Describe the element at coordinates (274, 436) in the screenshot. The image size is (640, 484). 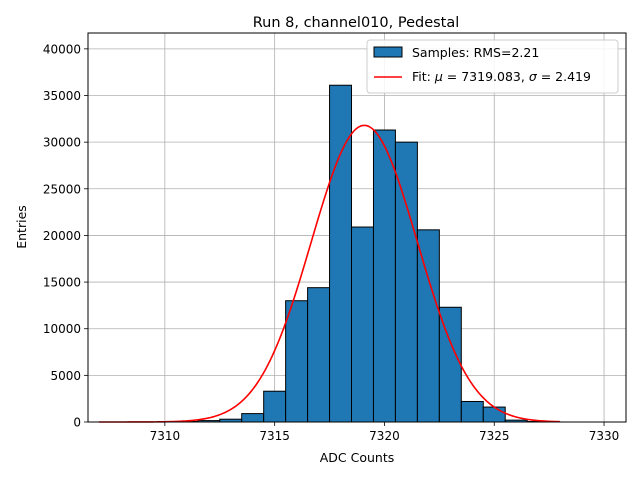
I see `x-tick-label: 7315` at that location.